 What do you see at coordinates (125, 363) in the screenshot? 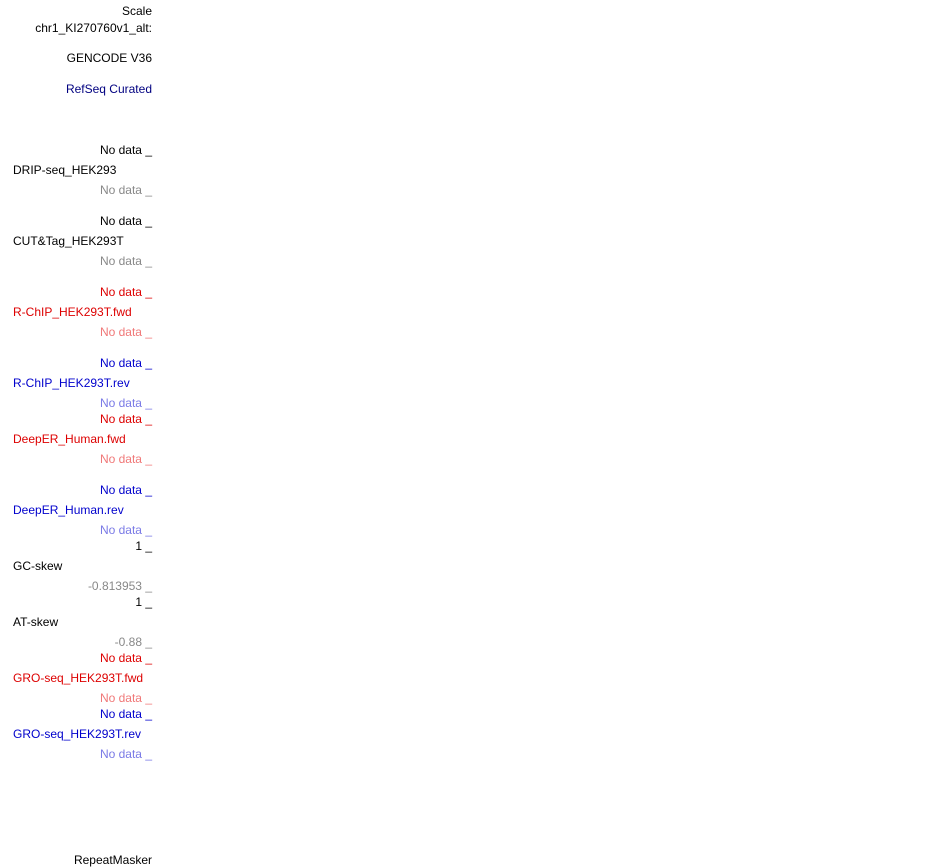
I see `r-chip-rev-max-label: No data _` at bounding box center [125, 363].